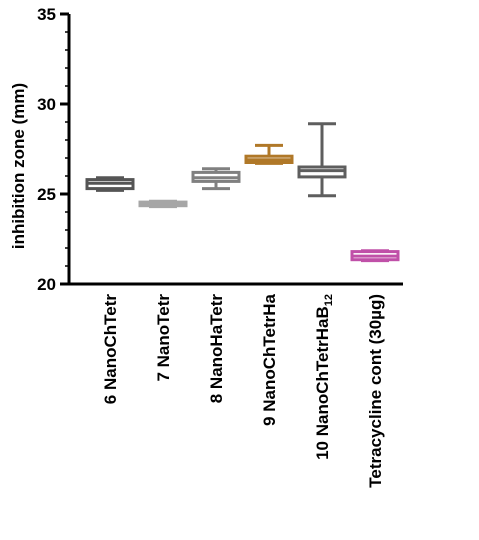  Describe the element at coordinates (18, 166) in the screenshot. I see `y-axis-label: inhibition zone (mm)` at that location.